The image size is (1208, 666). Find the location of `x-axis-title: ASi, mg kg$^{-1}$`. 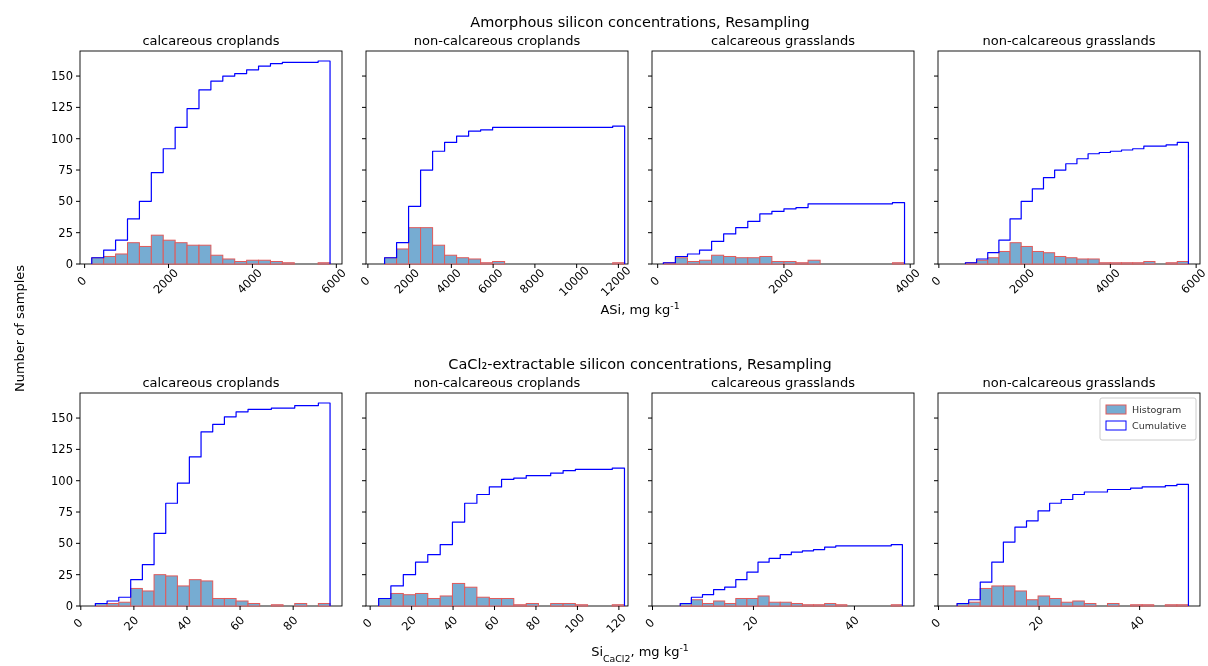

x-axis-title: ASi, mg kg$^{-1}$ is located at coordinates (640, 308).